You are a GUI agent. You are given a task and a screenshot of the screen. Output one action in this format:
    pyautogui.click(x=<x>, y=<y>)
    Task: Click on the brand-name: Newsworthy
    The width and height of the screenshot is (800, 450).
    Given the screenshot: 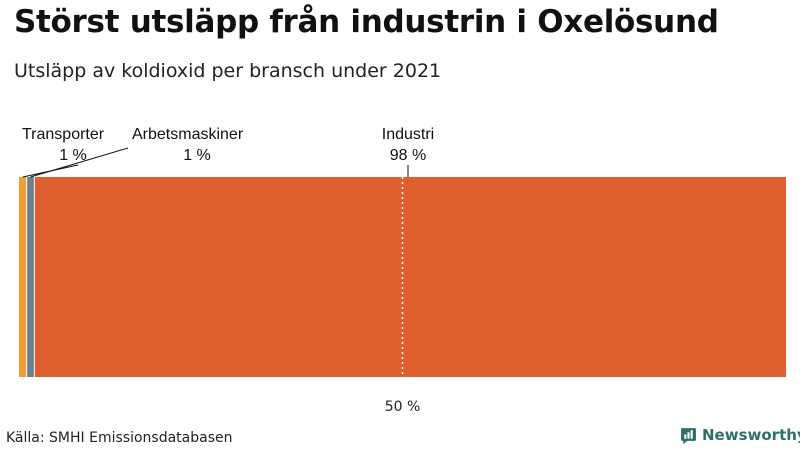 What is the action you would take?
    pyautogui.click(x=751, y=435)
    